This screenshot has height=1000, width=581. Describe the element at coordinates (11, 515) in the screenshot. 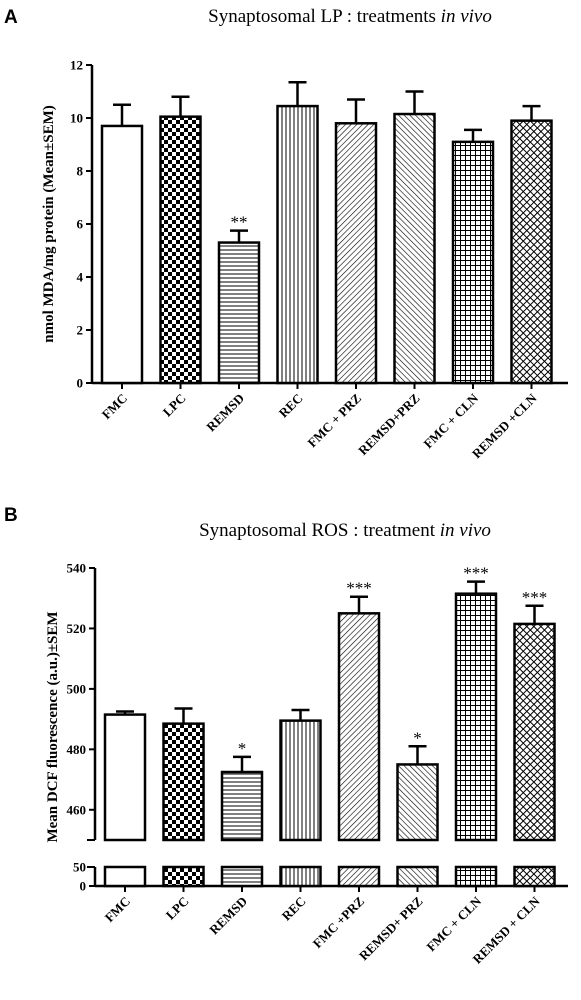

I see `panel-b-letter: B` at that location.